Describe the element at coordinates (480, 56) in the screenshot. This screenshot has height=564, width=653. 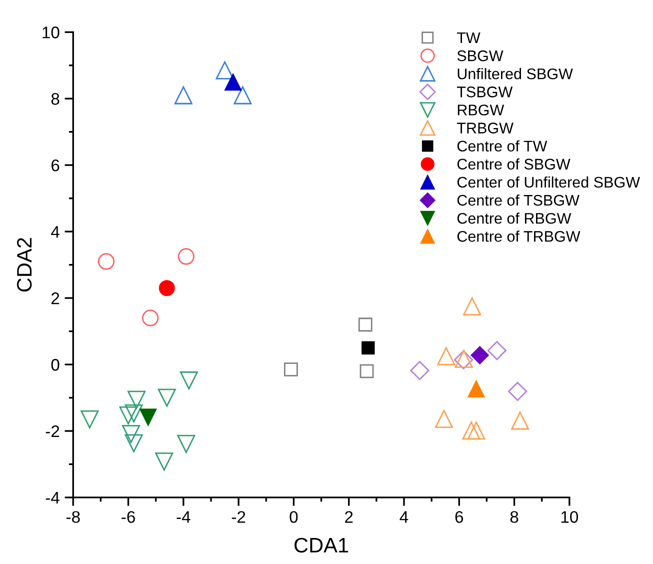
I see `legend-label: SBGW` at that location.